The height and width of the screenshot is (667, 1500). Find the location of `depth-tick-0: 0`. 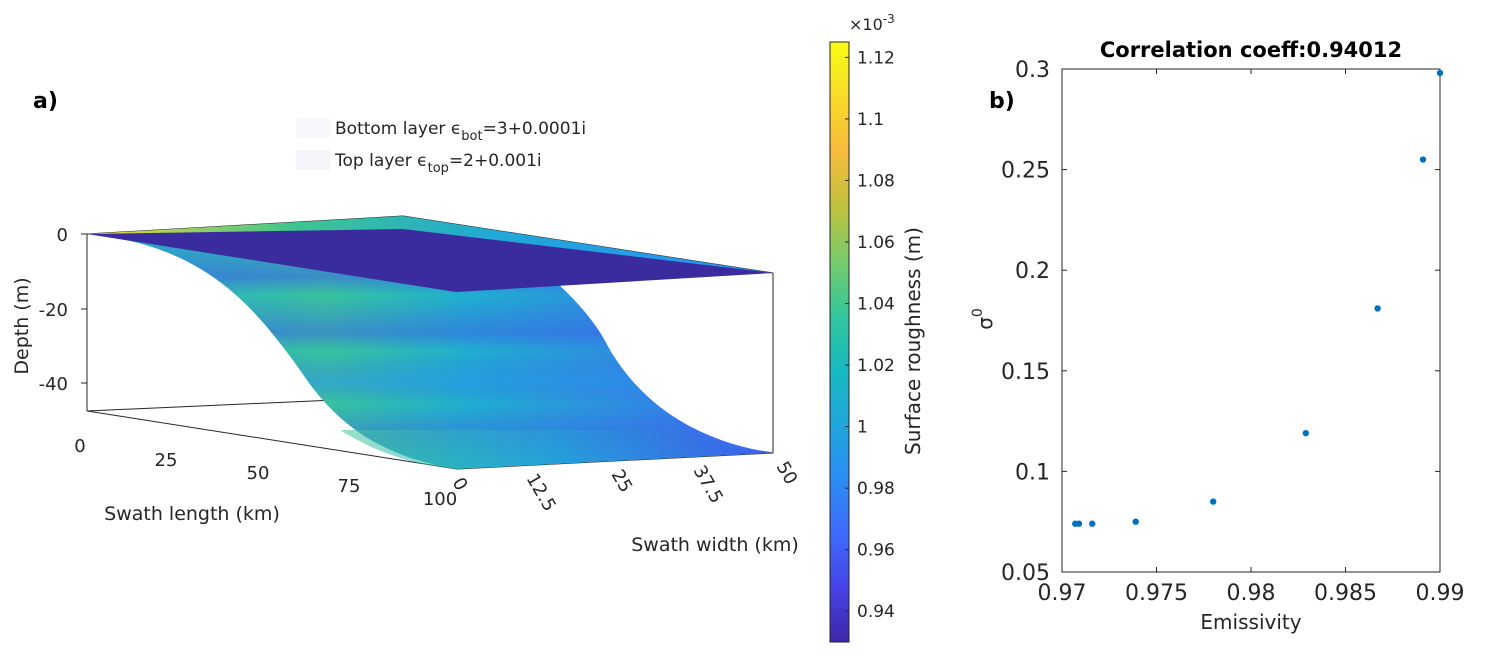

depth-tick-0: 0 is located at coordinates (62, 235).